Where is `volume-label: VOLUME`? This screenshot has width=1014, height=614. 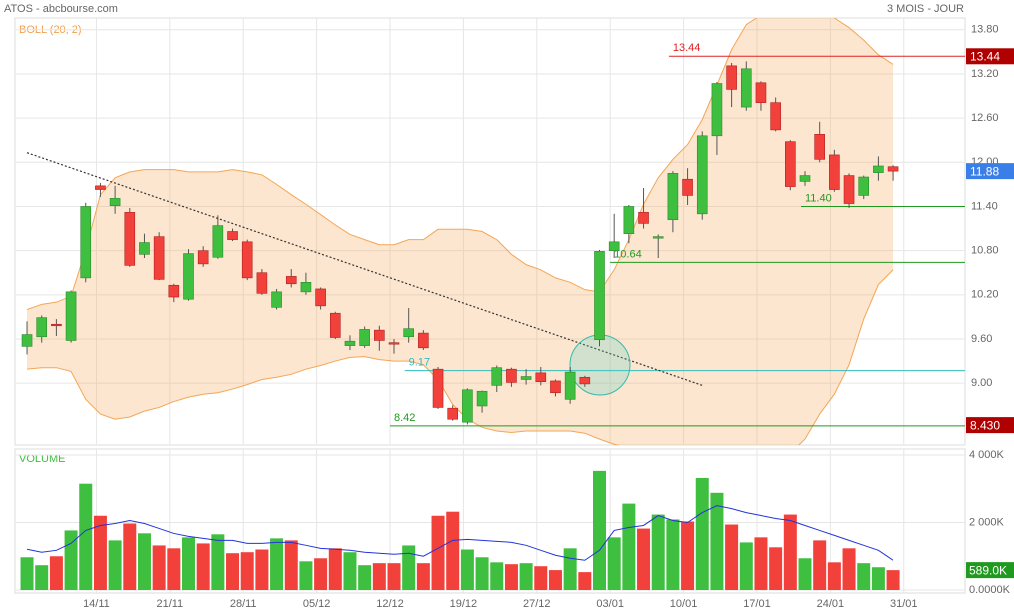
volume-label: VOLUME is located at coordinates (42, 459).